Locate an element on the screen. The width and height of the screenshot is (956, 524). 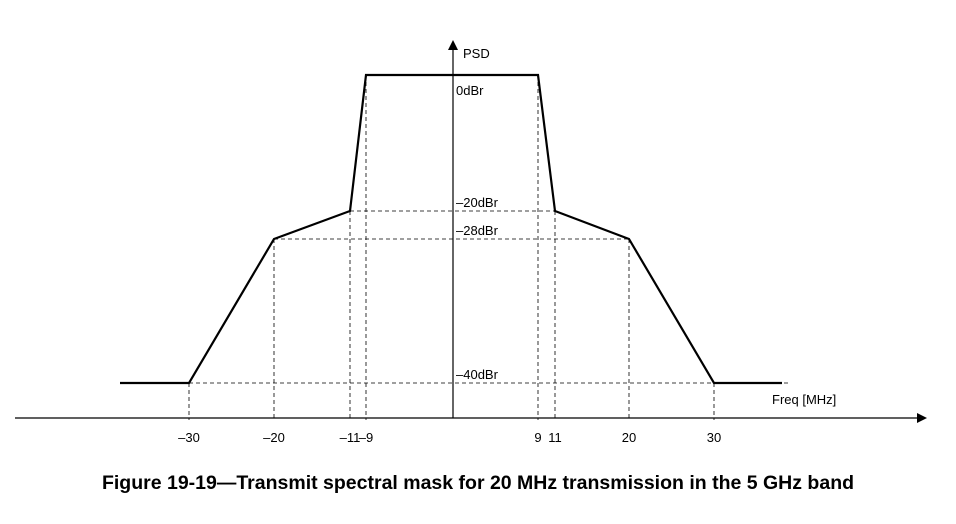
y-level-label: 0dBr is located at coordinates (470, 90).